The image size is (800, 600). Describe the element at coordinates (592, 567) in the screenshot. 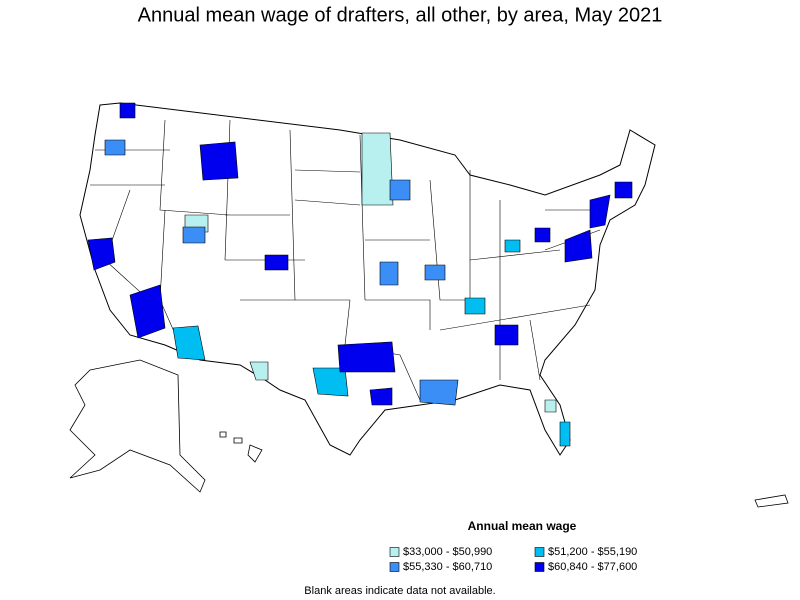

I see `legend-label: $60,840 - $77,600` at that location.